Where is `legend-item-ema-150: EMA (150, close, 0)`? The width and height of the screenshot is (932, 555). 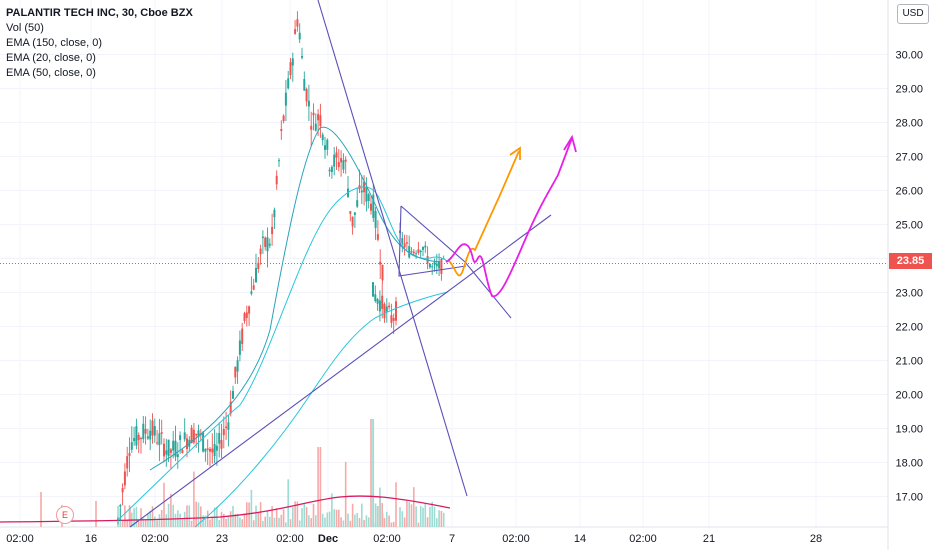
legend-item-ema-150: EMA (150, close, 0) is located at coordinates (54, 43).